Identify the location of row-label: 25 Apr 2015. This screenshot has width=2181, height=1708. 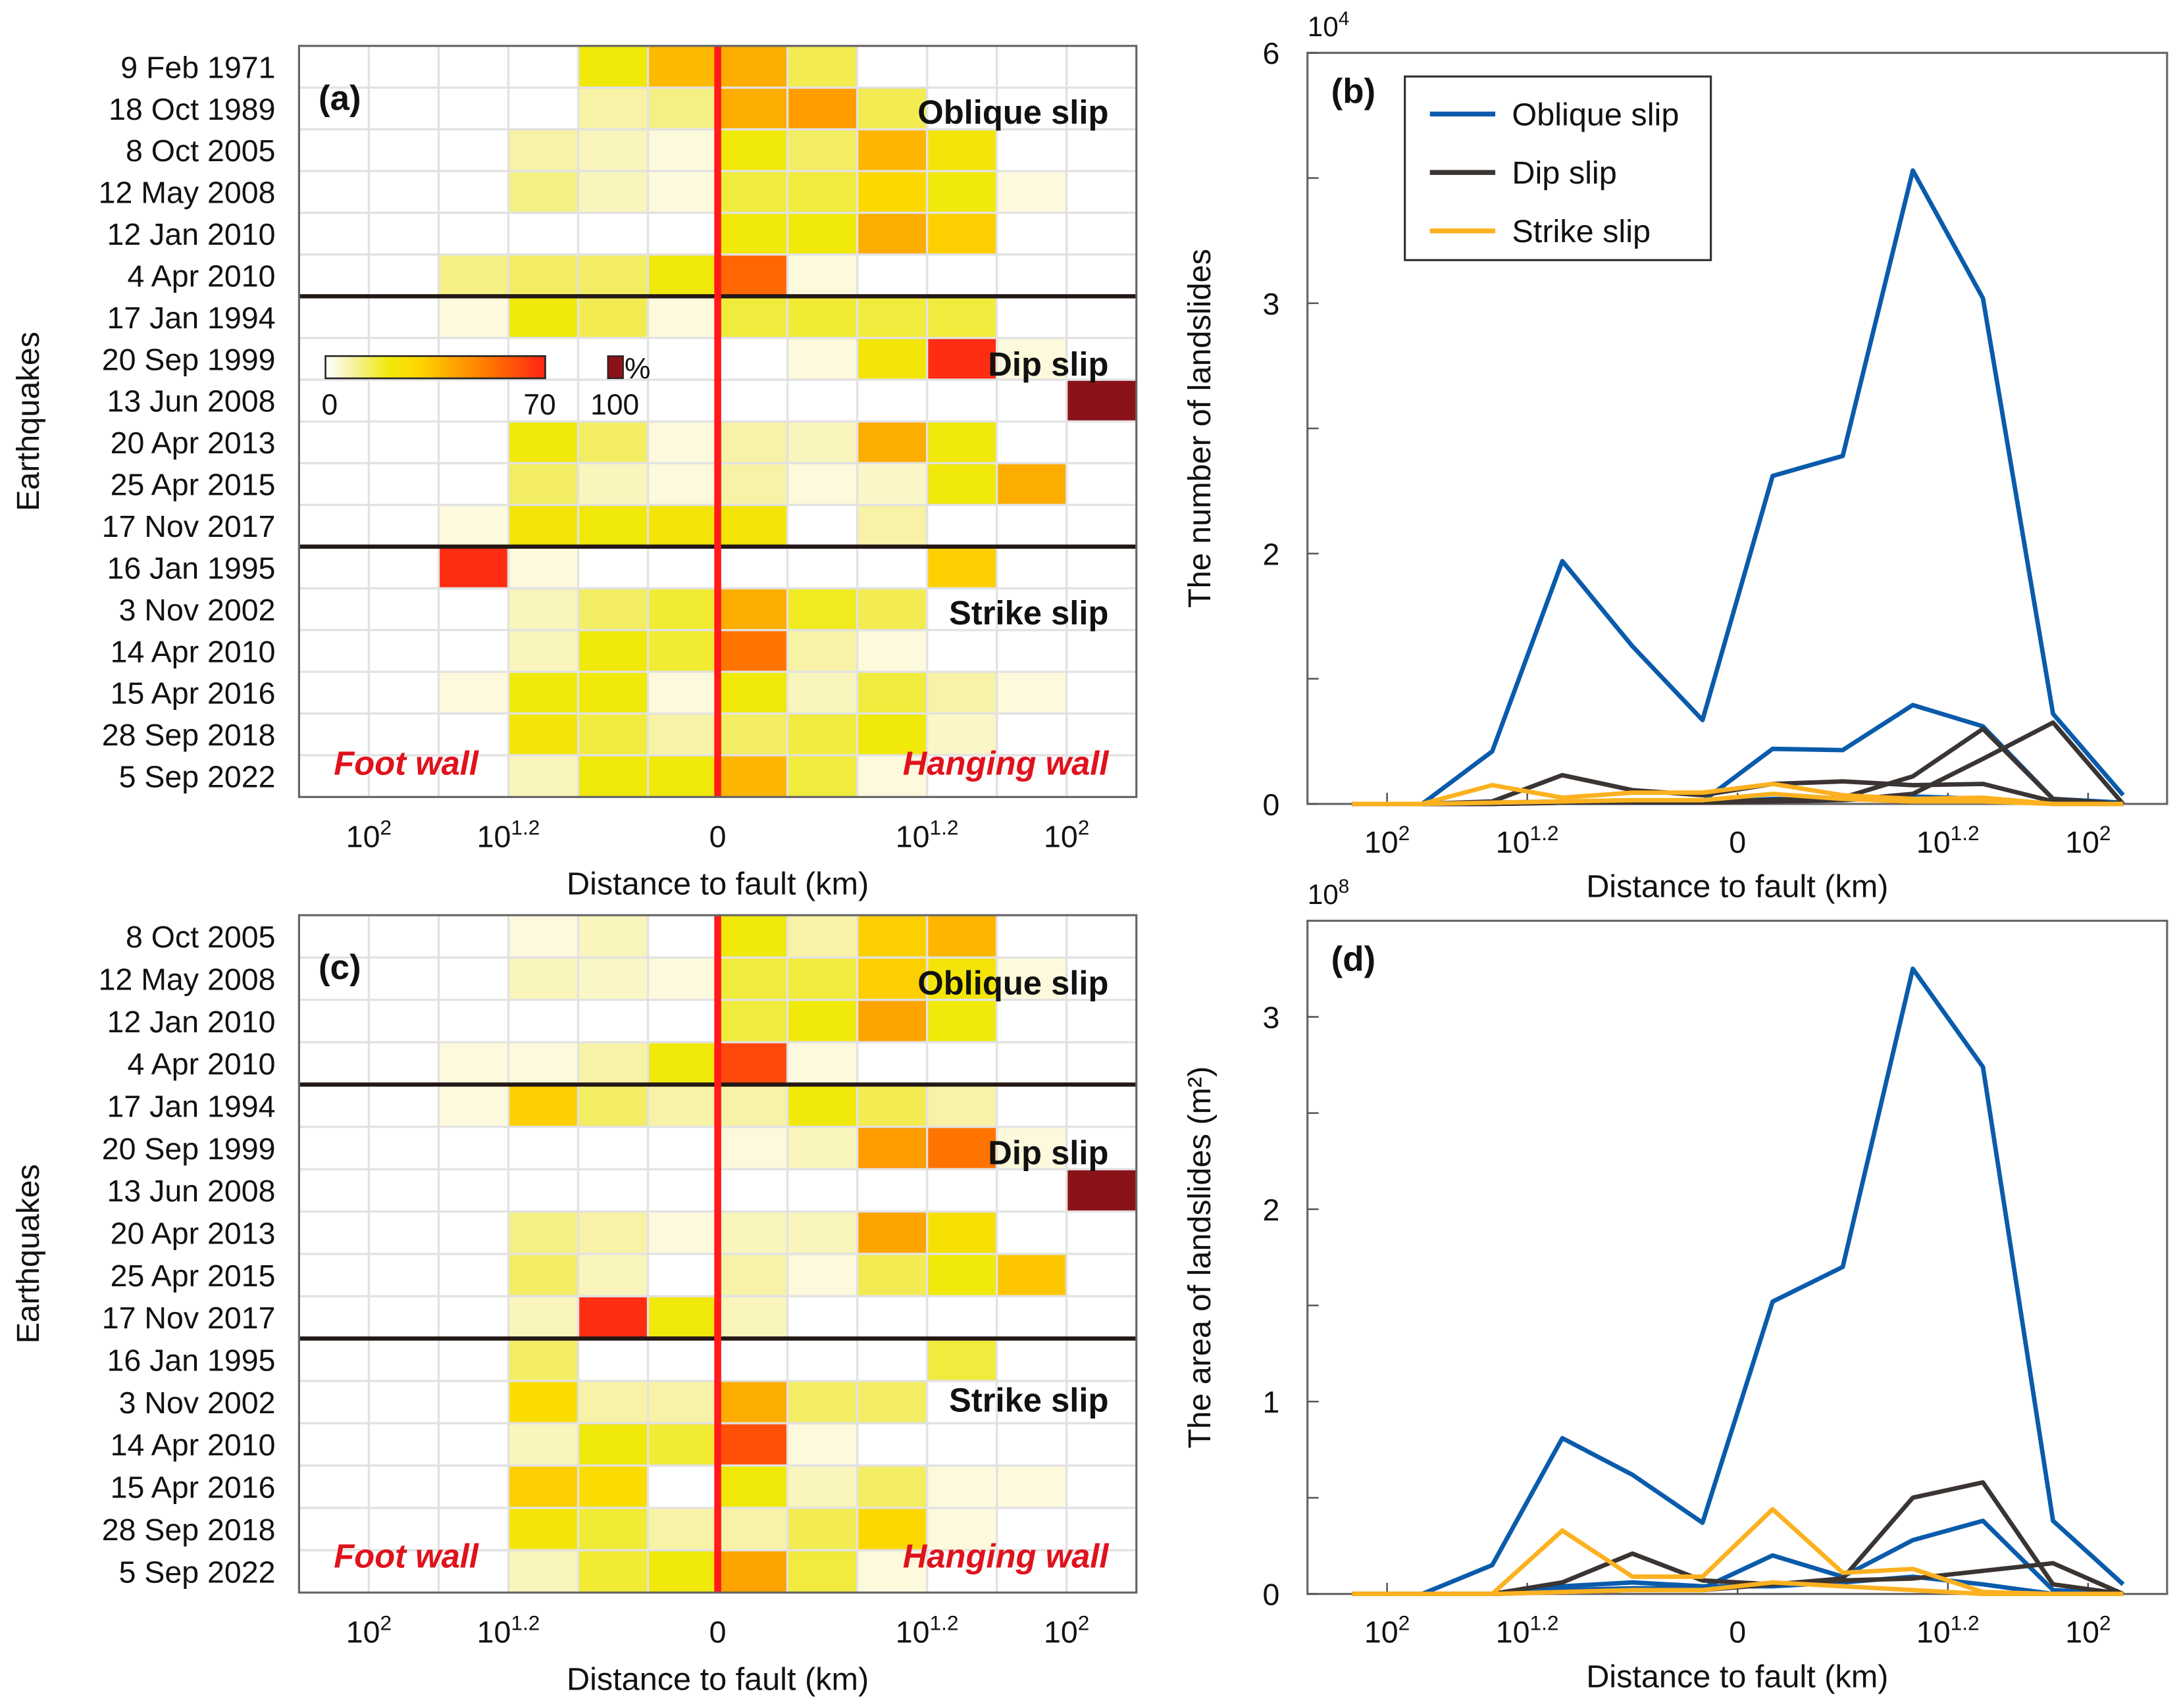
(193, 1276).